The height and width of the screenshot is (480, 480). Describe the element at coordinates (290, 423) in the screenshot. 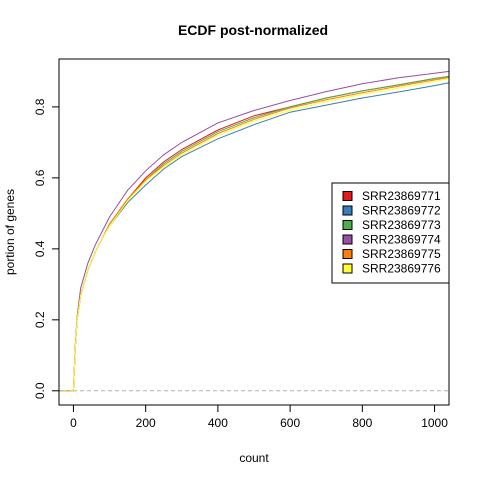

I see `x-tick-label: 600` at that location.